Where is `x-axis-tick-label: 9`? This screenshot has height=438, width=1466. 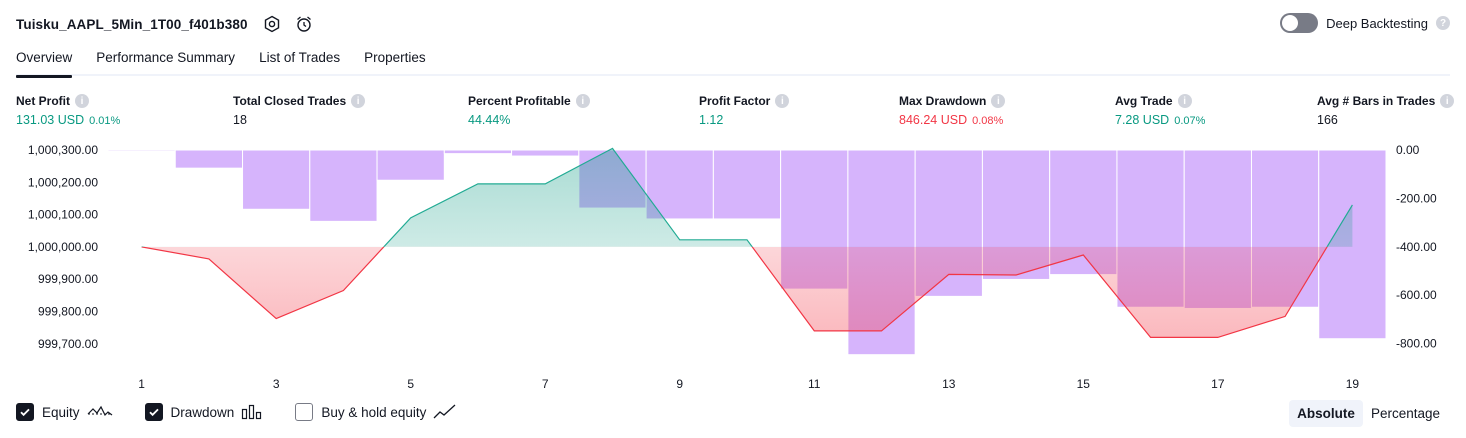 x-axis-tick-label: 9 is located at coordinates (679, 384).